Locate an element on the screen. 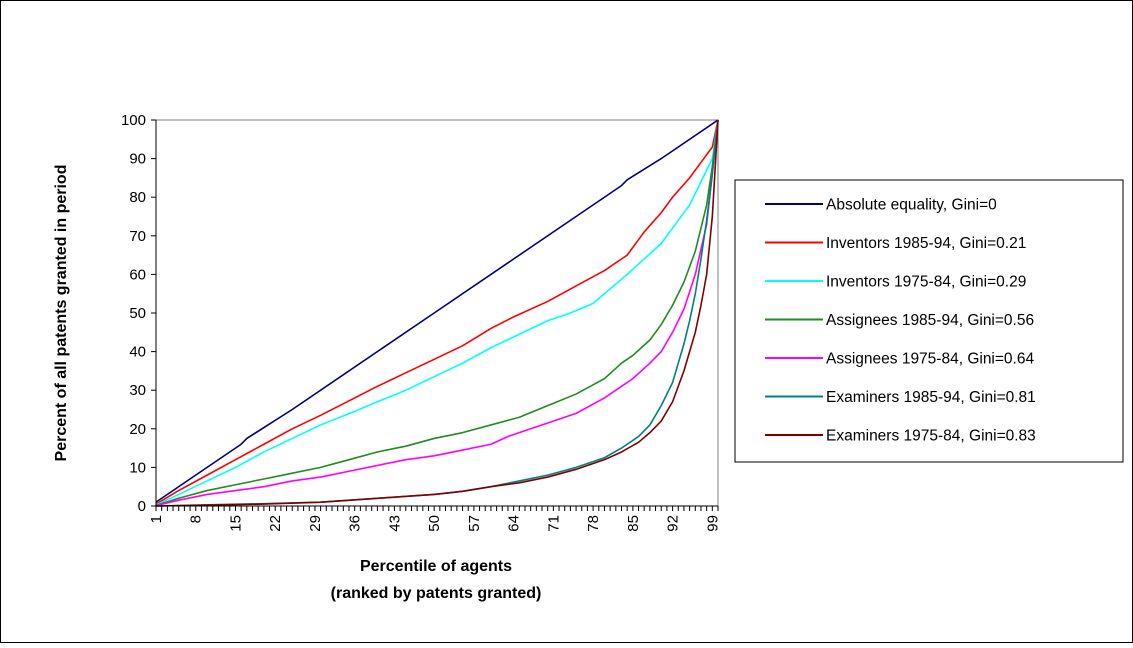 This screenshot has height=648, width=1133. y-tick-label: 60 is located at coordinates (137, 274).